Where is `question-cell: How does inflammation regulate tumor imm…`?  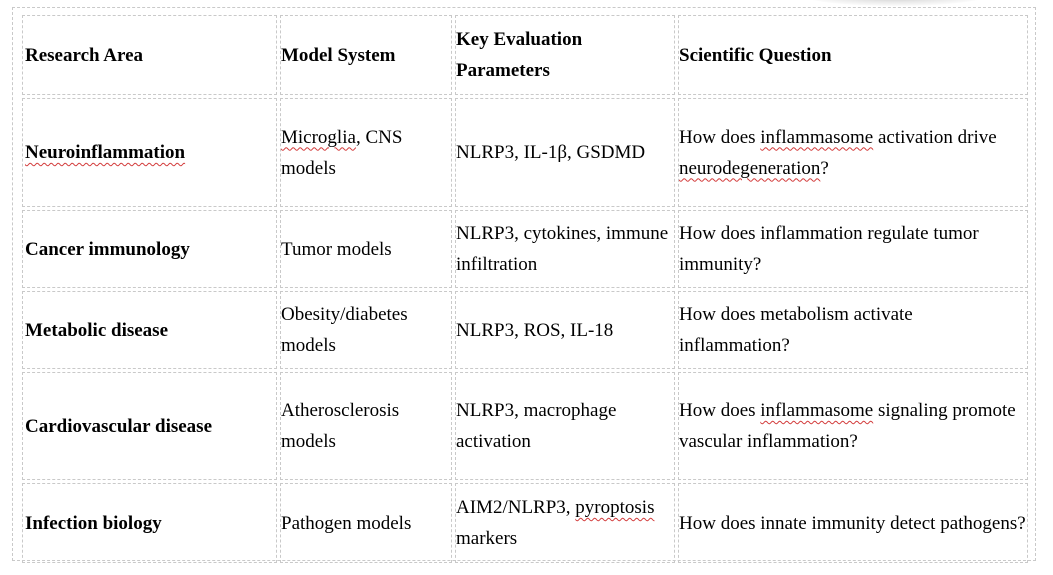
question-cell: How does inflammation regulate tumor imm… is located at coordinates (853, 249).